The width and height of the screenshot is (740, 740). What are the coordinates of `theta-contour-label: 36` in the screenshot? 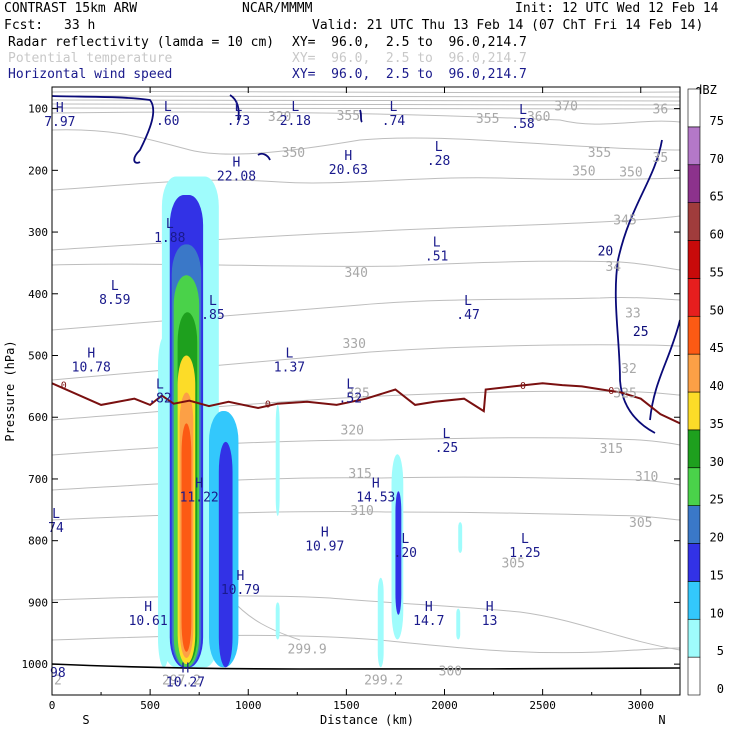 It's located at (661, 110).